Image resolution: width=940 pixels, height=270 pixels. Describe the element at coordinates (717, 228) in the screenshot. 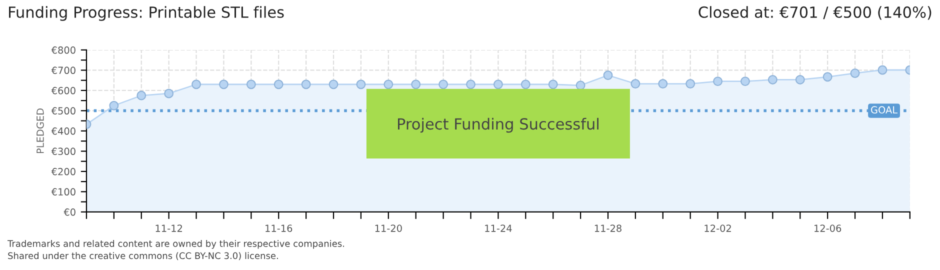

I see `x-tick-label: 12-02` at that location.